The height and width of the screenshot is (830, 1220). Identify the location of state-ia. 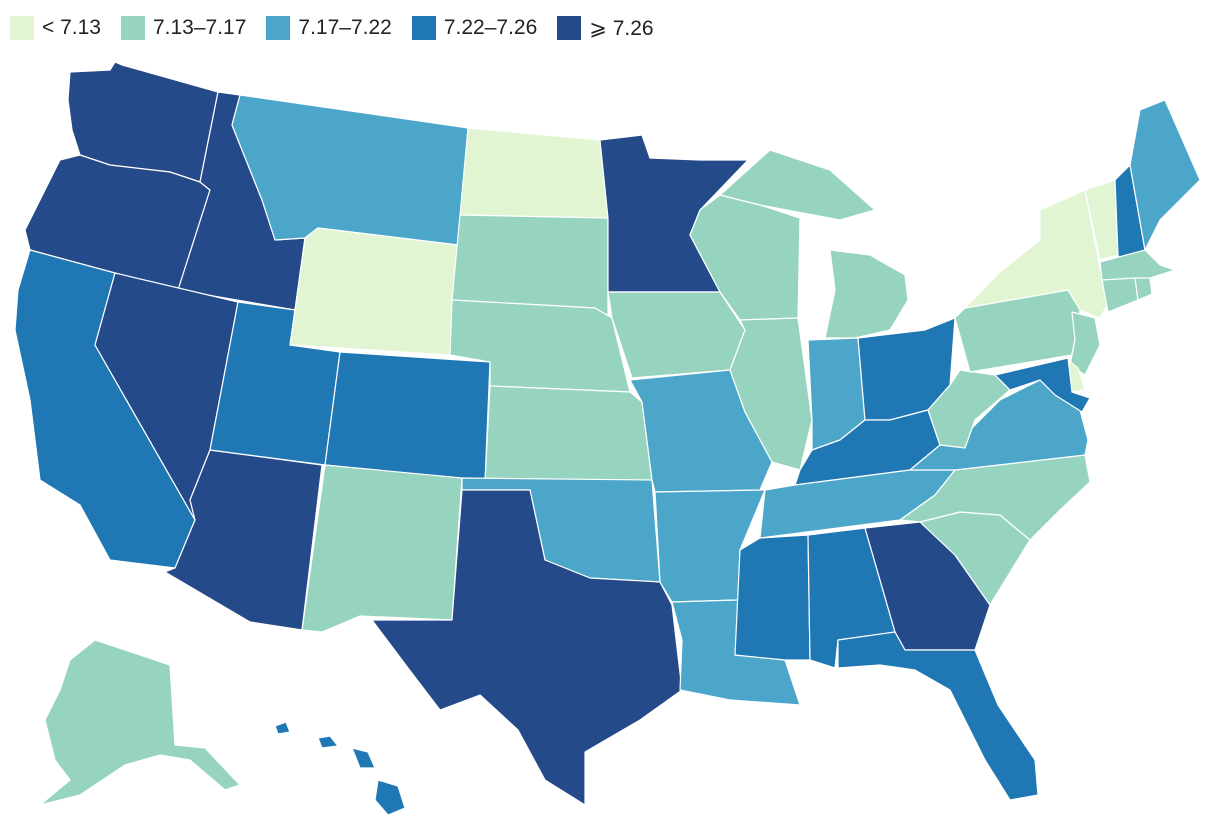
(676, 335).